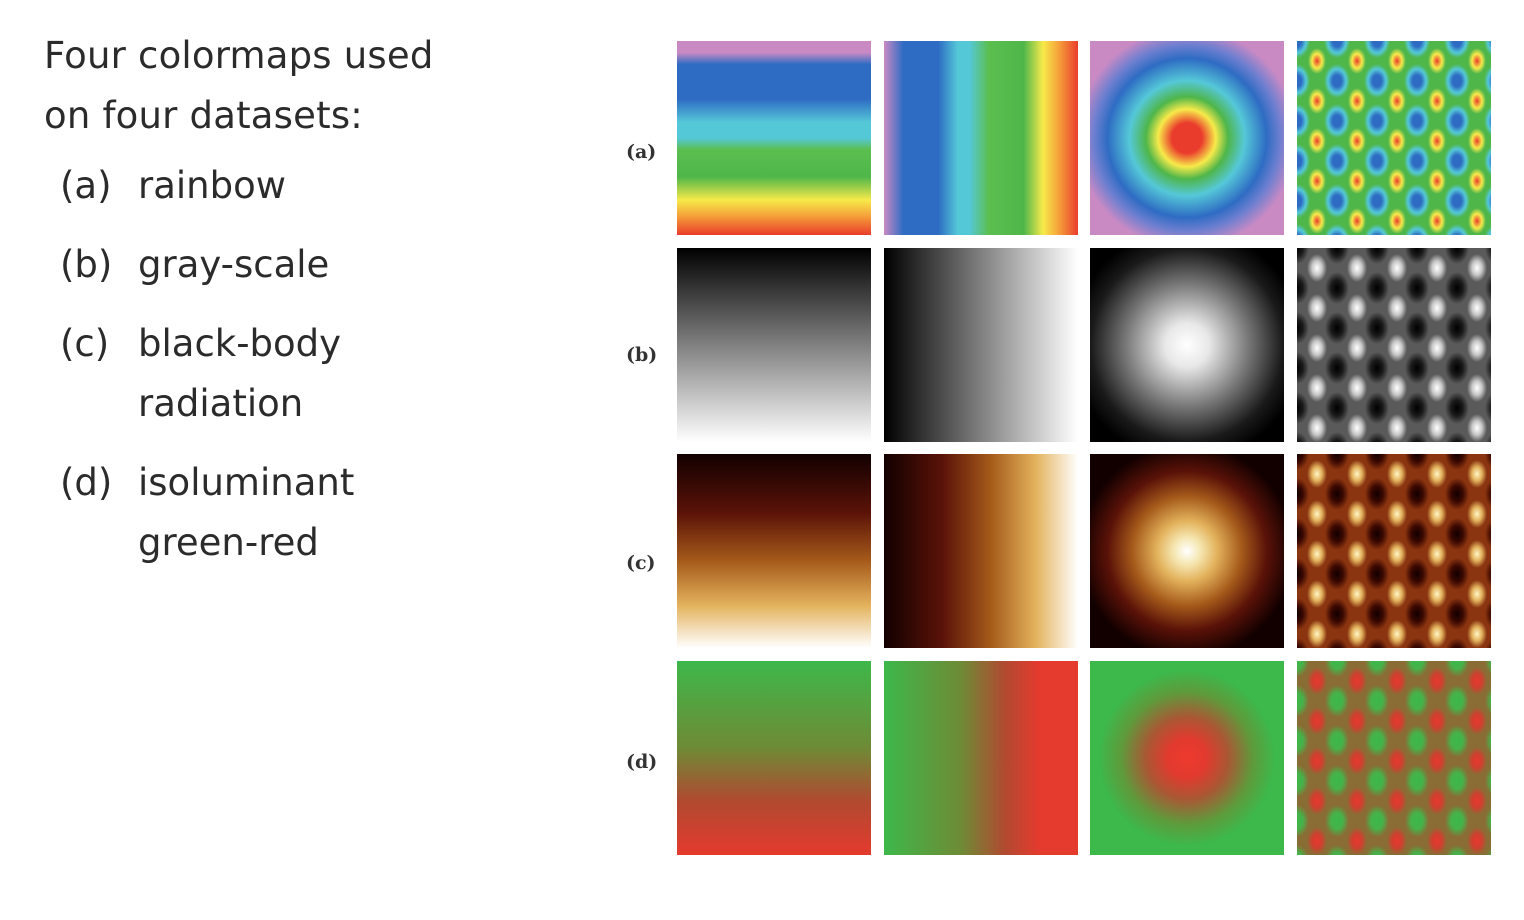 The width and height of the screenshot is (1524, 920). What do you see at coordinates (228, 542) in the screenshot?
I see `legend-label-line: green-red` at bounding box center [228, 542].